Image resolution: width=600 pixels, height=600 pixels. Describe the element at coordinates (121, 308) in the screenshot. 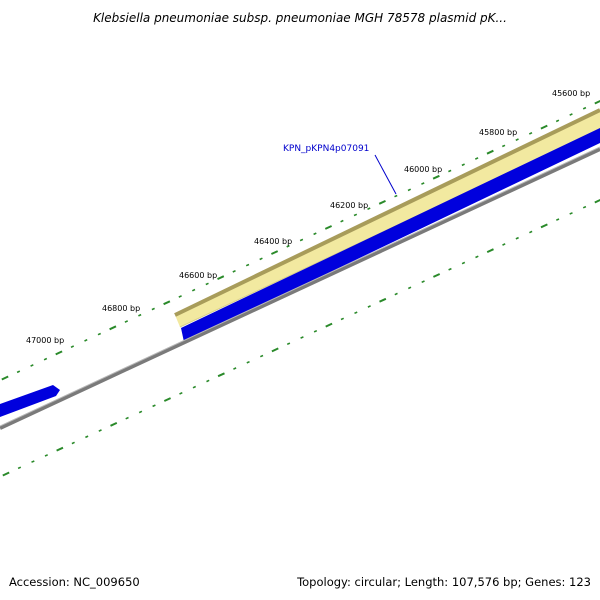

I see `ruler-label-46800: 46800 bp` at that location.